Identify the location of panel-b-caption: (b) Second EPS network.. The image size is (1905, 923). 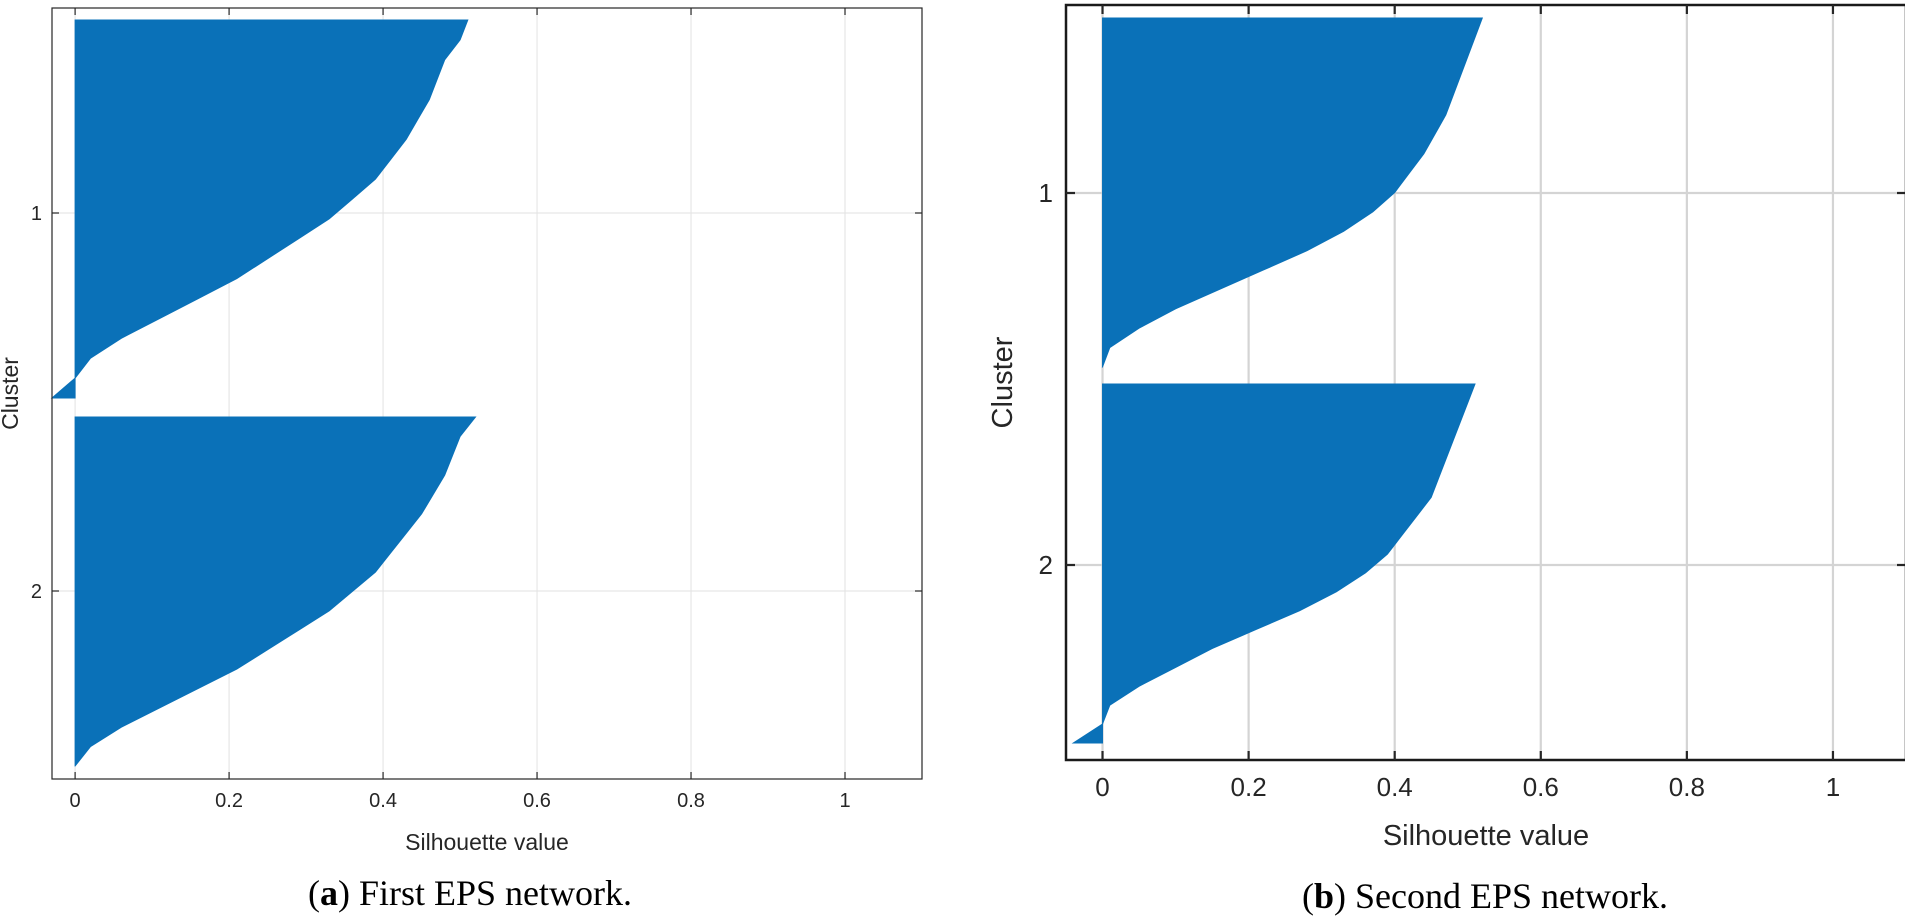
(1485, 896).